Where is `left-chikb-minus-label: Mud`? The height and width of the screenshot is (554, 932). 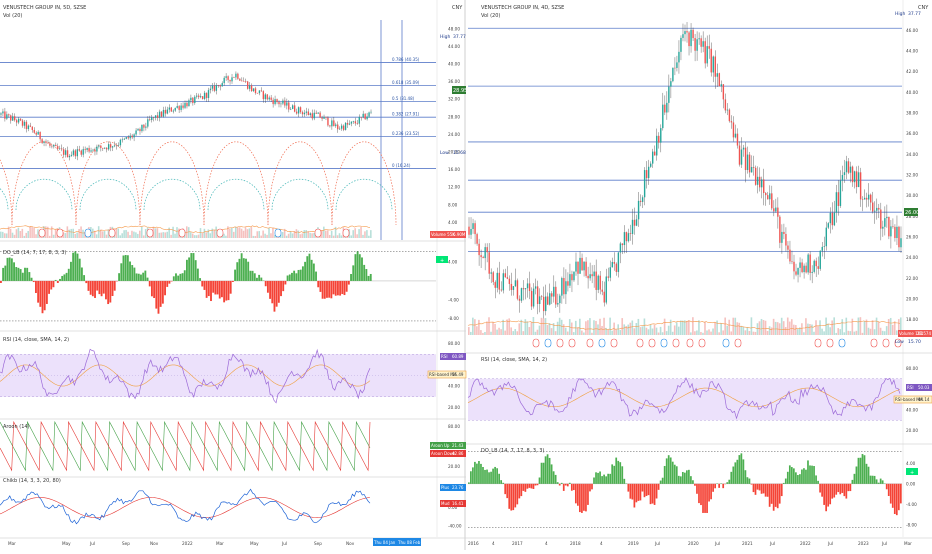 left-chikb-minus-label: Mud is located at coordinates (445, 503).